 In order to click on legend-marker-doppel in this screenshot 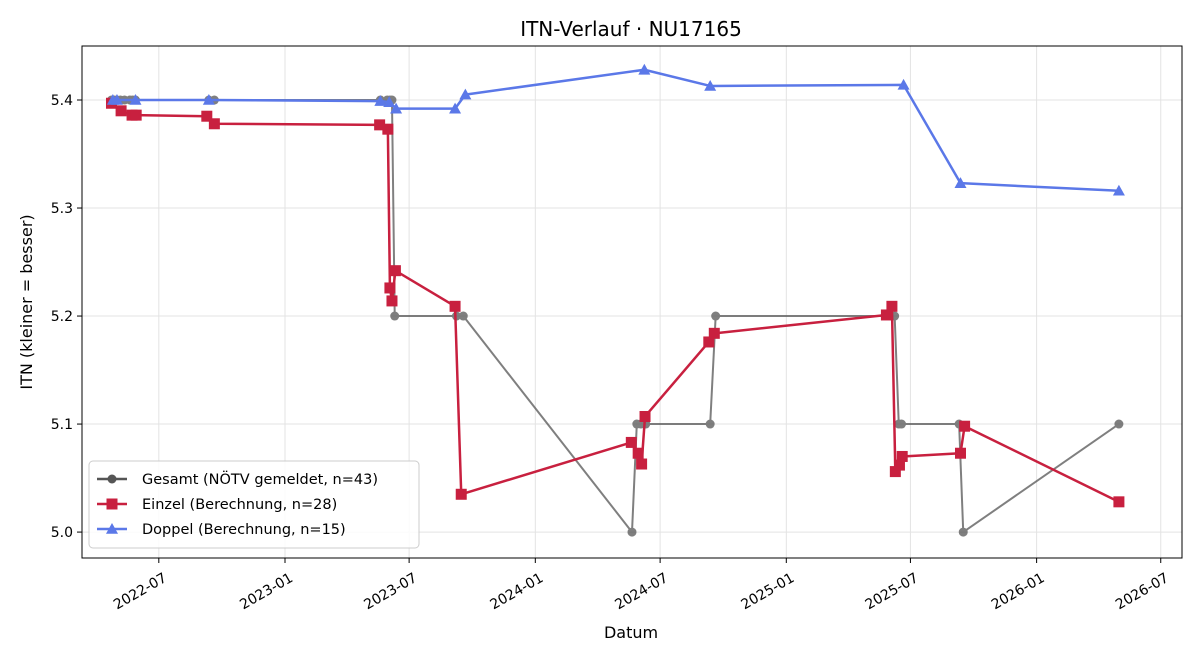, I will do `click(112, 528)`.